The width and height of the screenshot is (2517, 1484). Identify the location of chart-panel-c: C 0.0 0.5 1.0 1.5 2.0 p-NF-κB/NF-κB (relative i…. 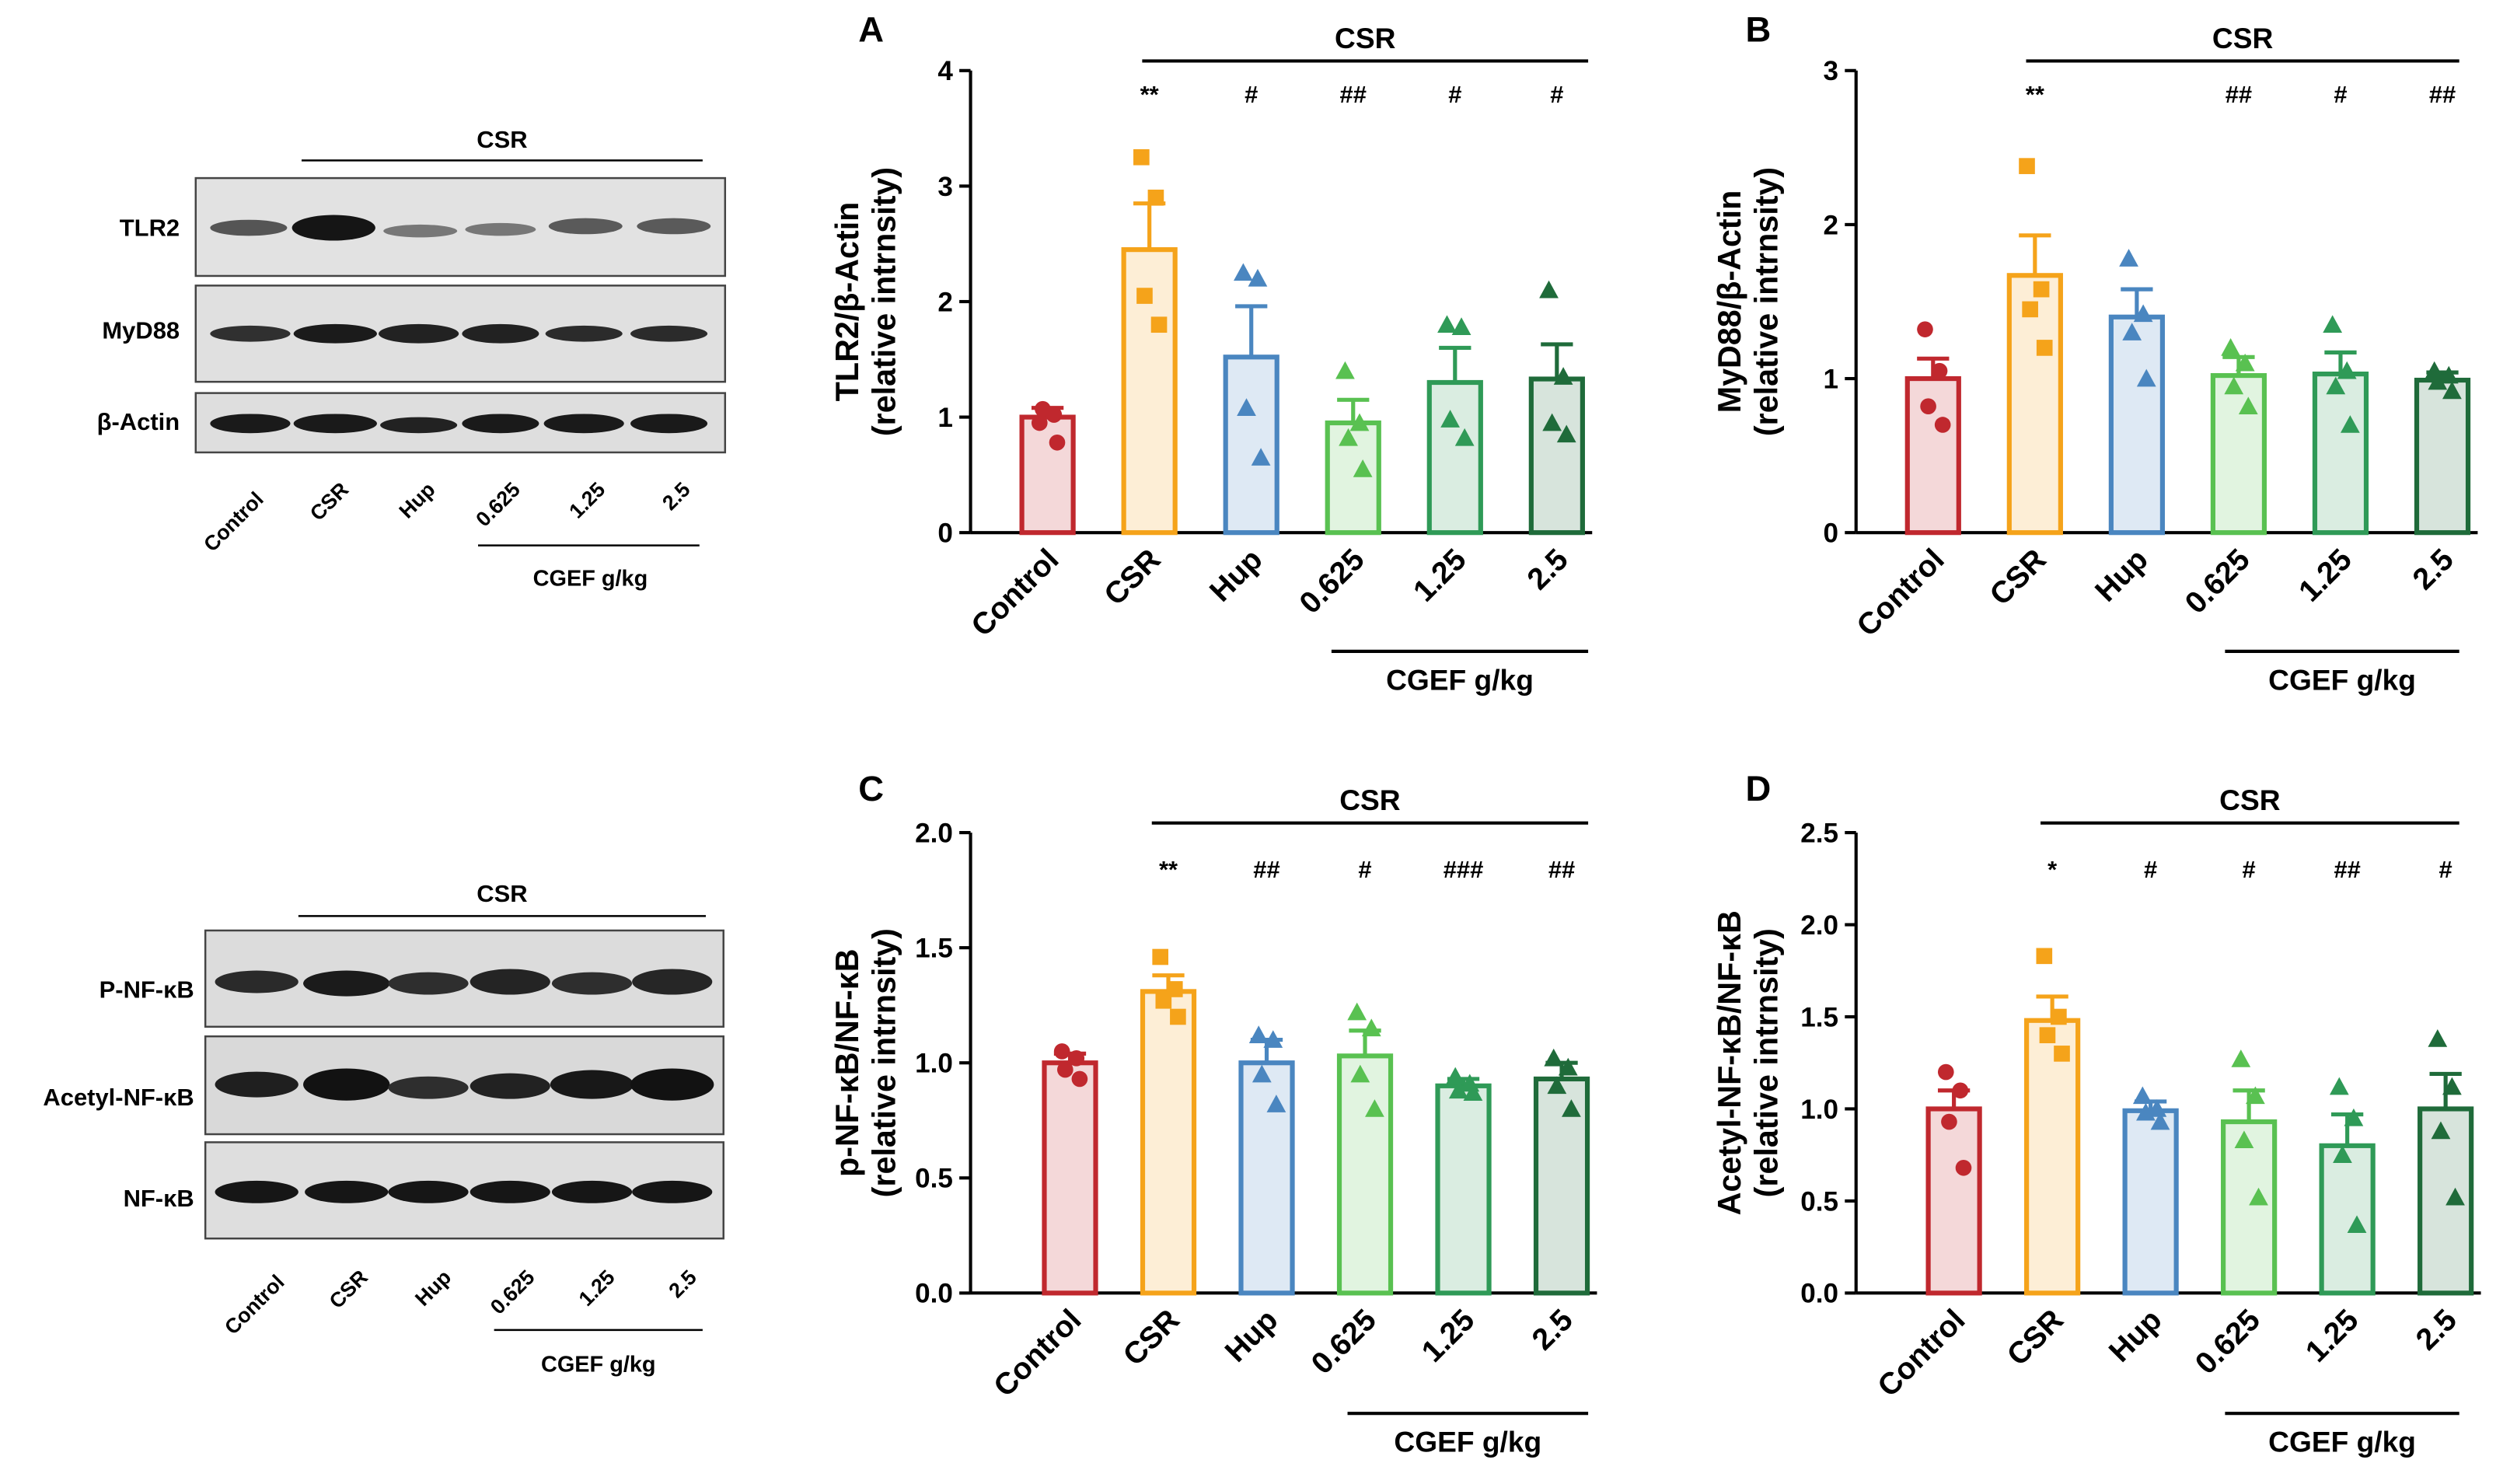
(1213, 1113).